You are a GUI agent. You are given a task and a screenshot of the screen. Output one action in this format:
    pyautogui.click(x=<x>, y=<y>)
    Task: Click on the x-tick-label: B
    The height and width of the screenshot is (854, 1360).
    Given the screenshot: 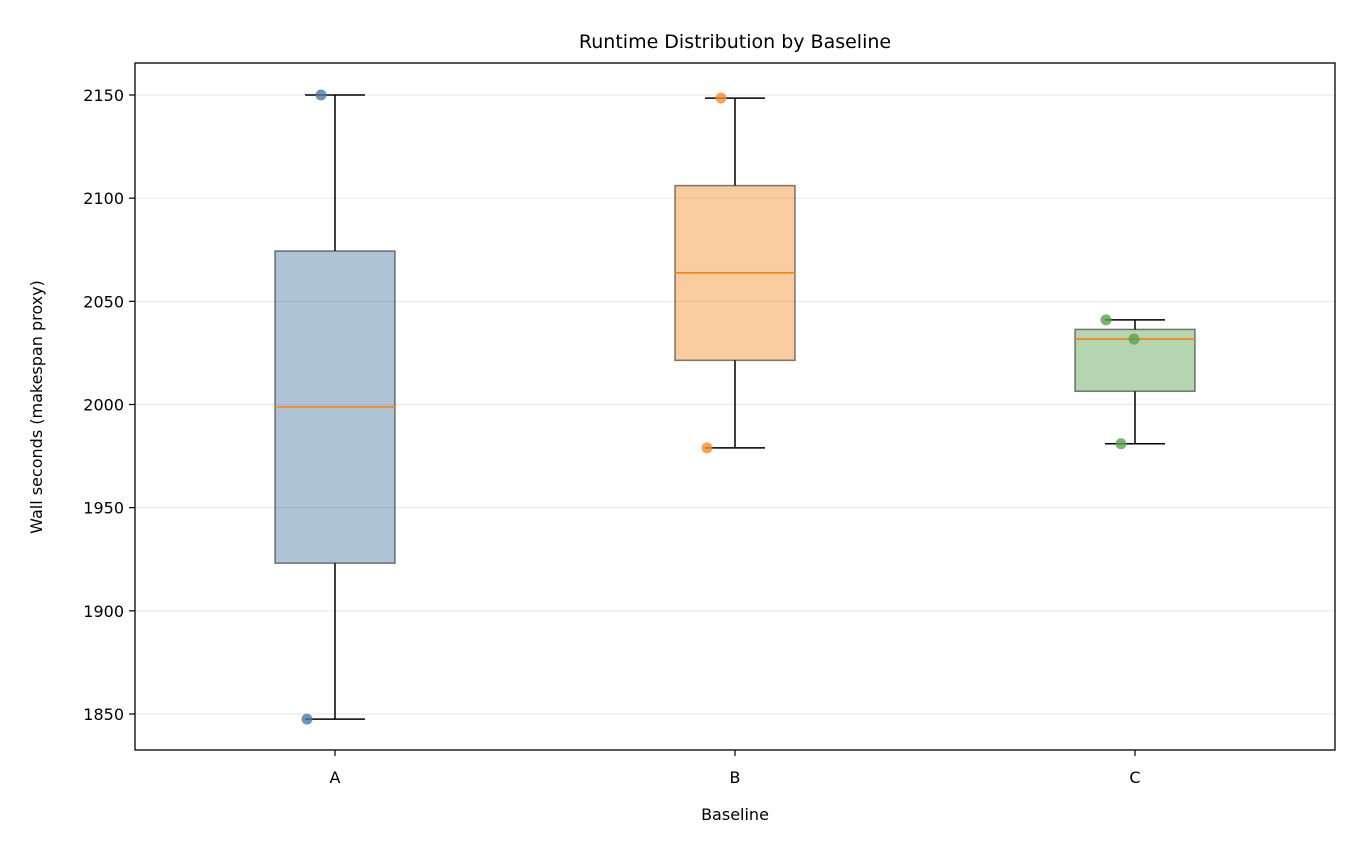 What is the action you would take?
    pyautogui.click(x=735, y=777)
    